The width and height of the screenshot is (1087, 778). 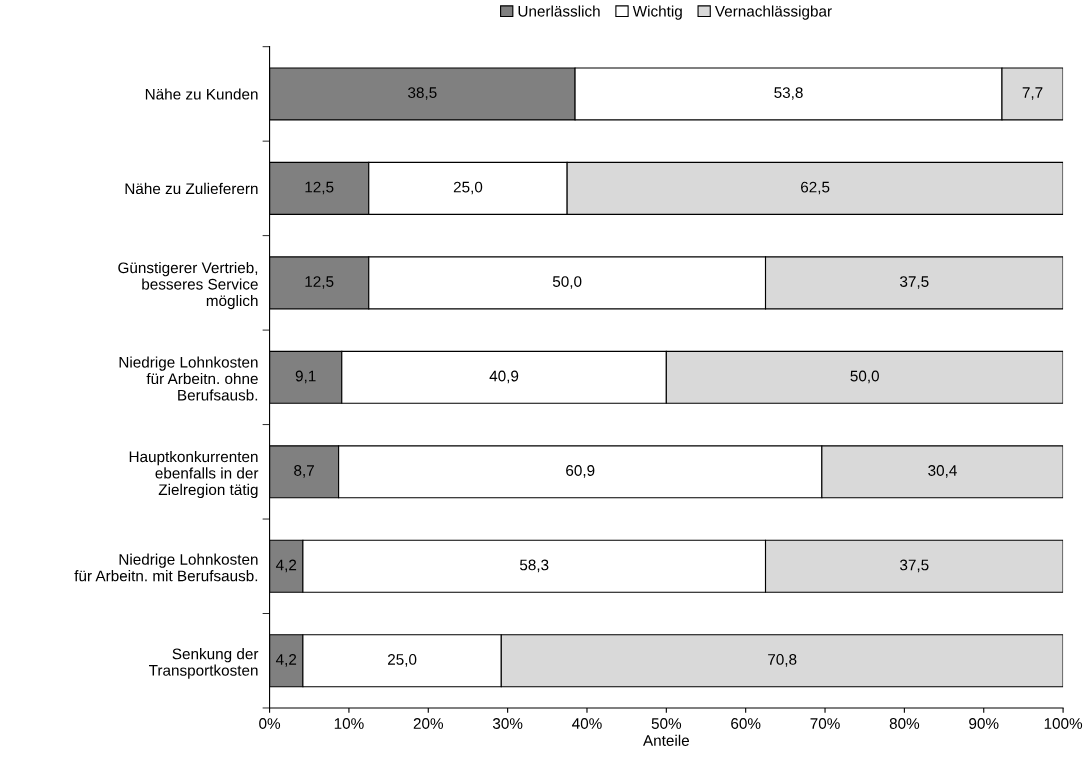 What do you see at coordinates (204, 663) in the screenshot?
I see `y-tick-label: Senkung der Transportkosten` at bounding box center [204, 663].